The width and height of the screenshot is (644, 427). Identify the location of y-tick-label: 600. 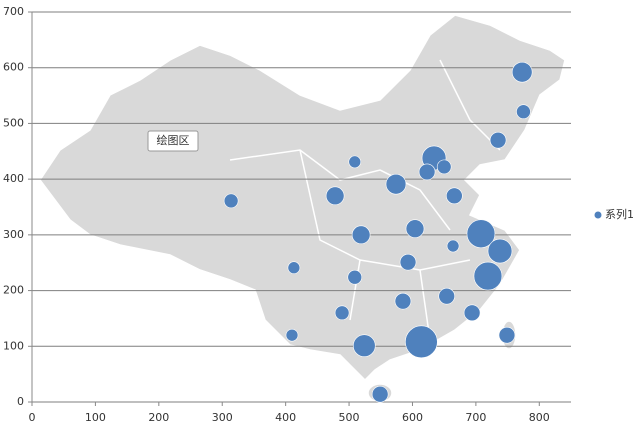
(13, 67).